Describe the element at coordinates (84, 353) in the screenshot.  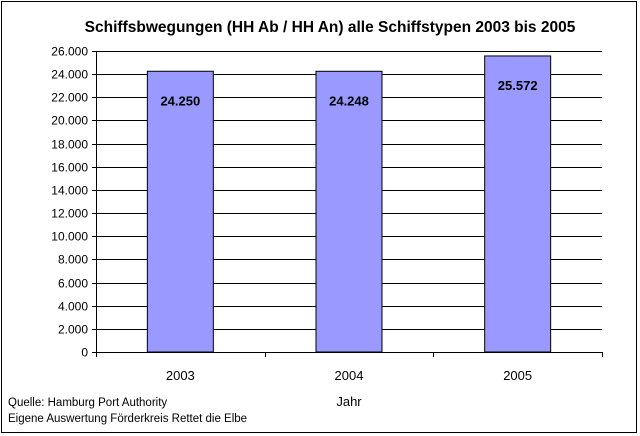
I see `y-tick-label: 0` at that location.